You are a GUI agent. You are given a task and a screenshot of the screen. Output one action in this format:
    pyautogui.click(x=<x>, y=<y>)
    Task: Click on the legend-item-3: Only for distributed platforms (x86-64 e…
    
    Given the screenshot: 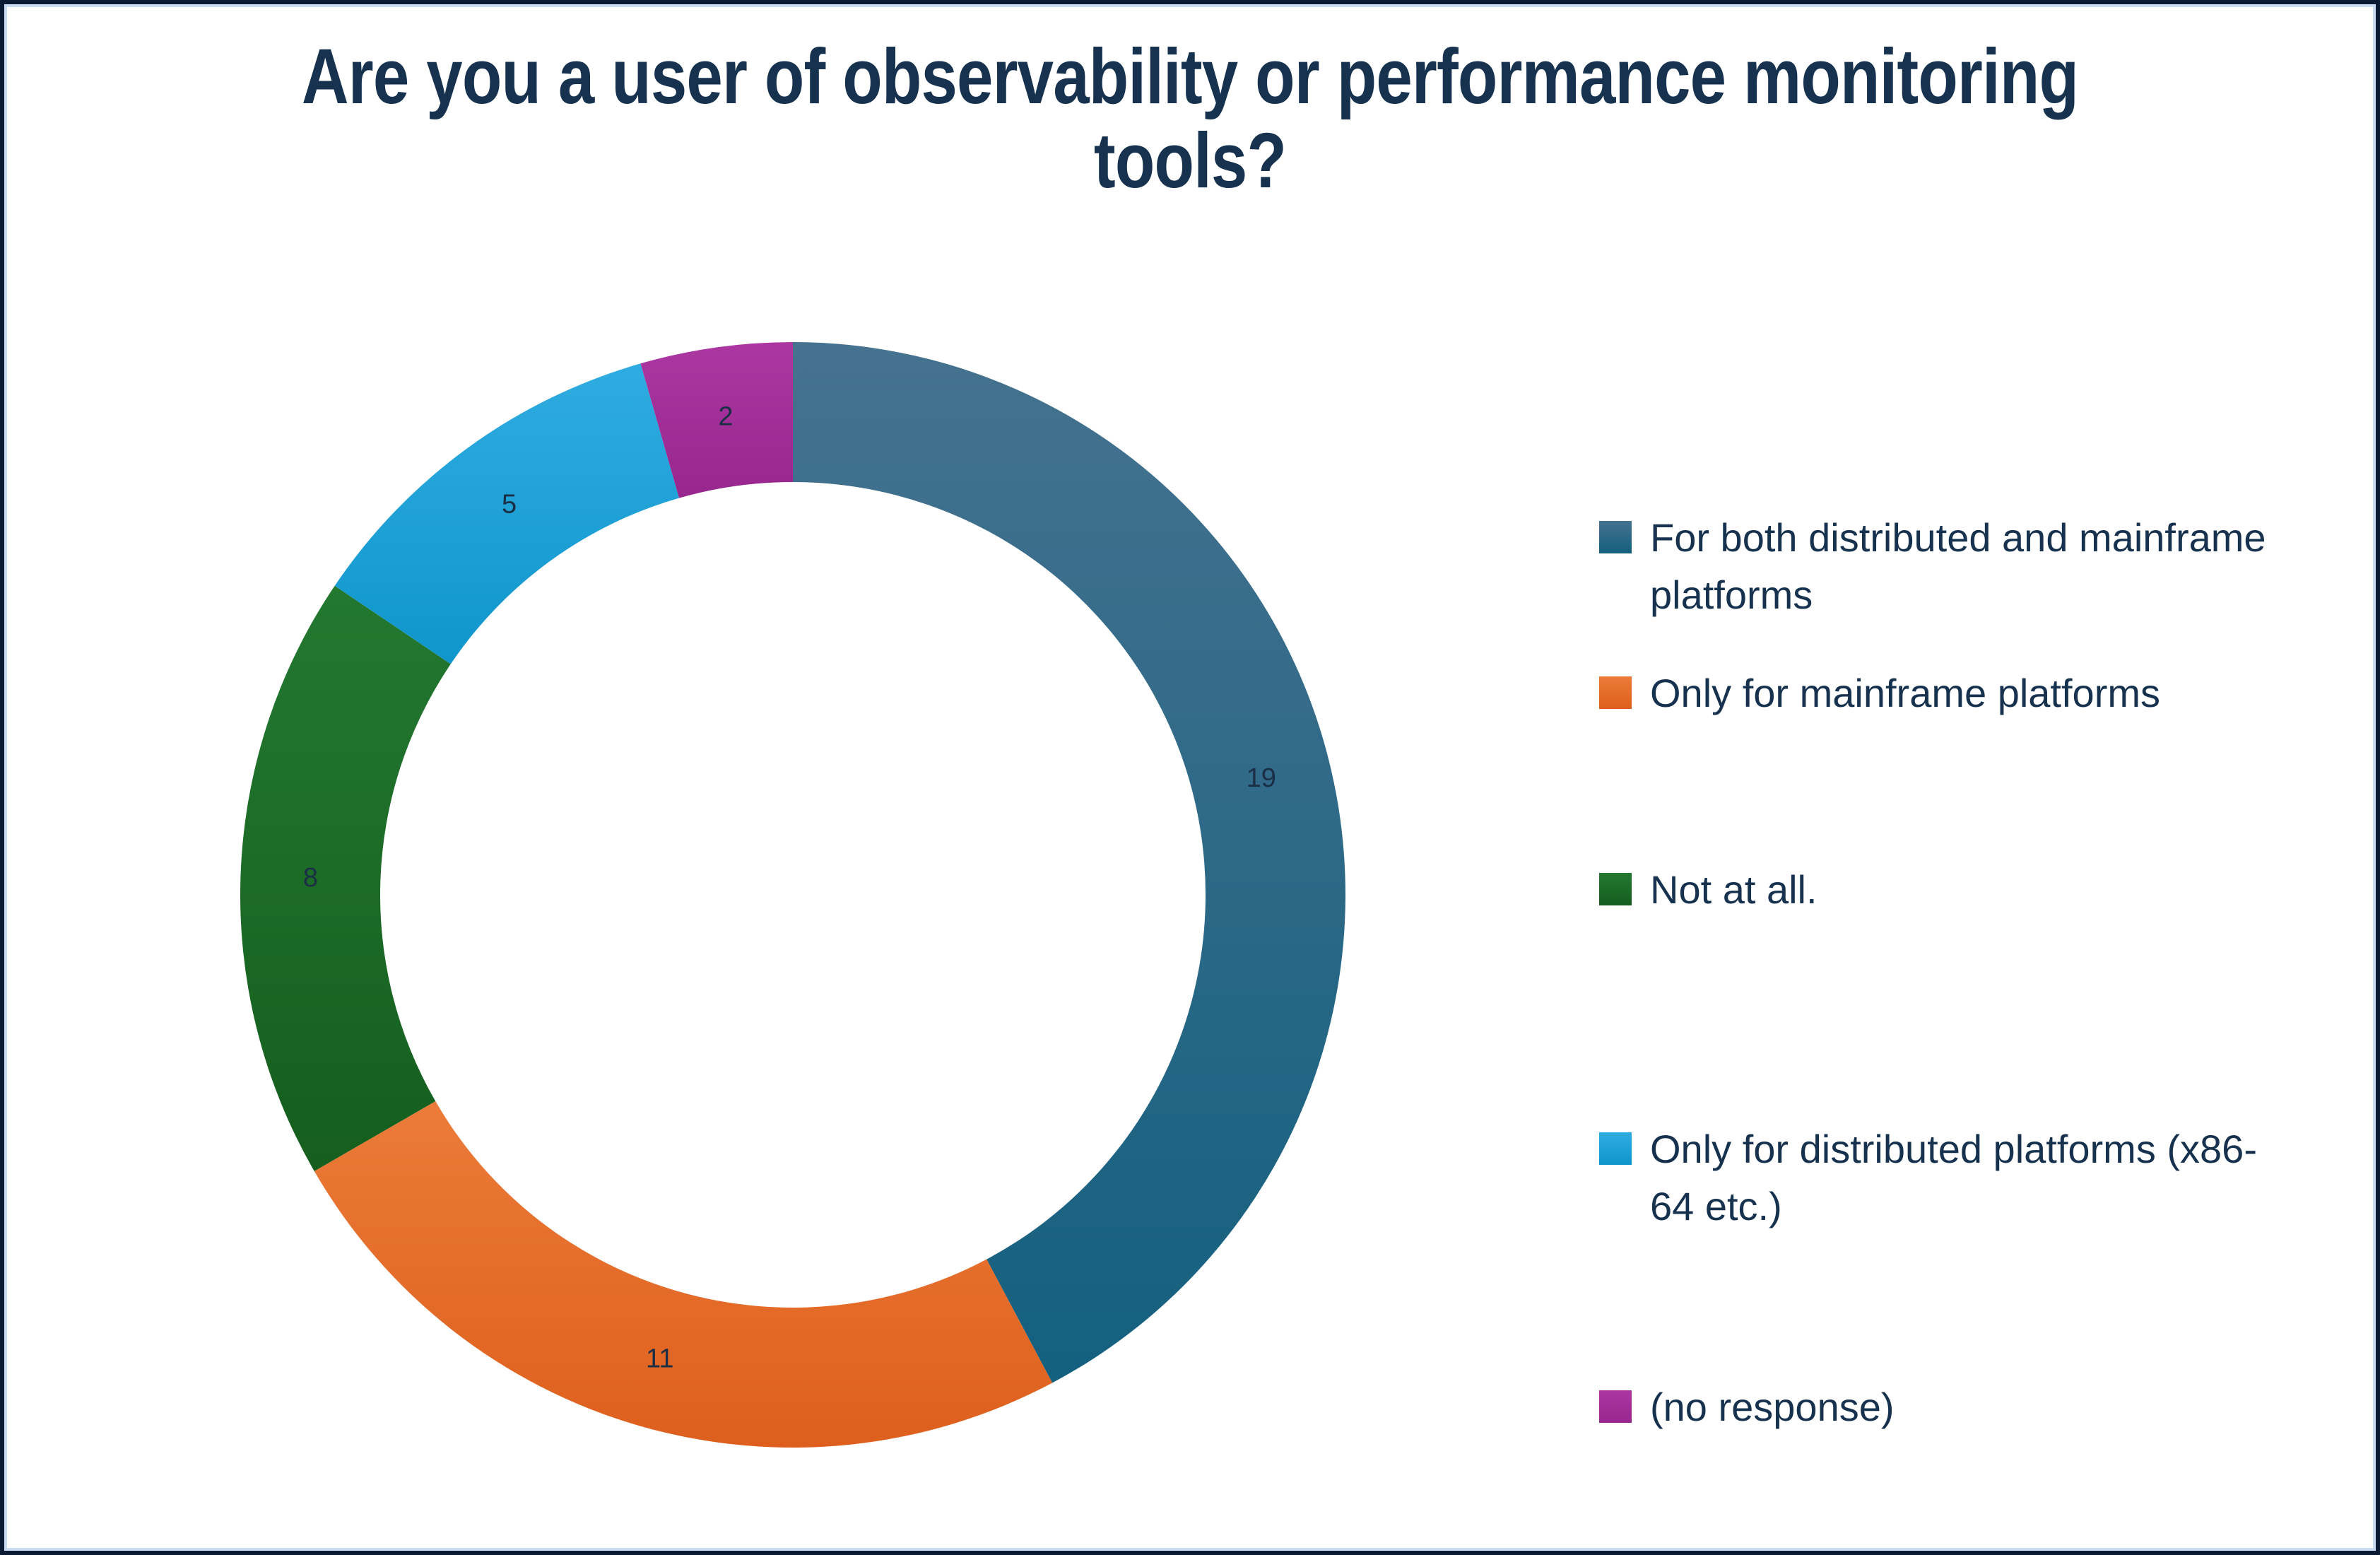 What is the action you would take?
    pyautogui.click(x=1935, y=1177)
    